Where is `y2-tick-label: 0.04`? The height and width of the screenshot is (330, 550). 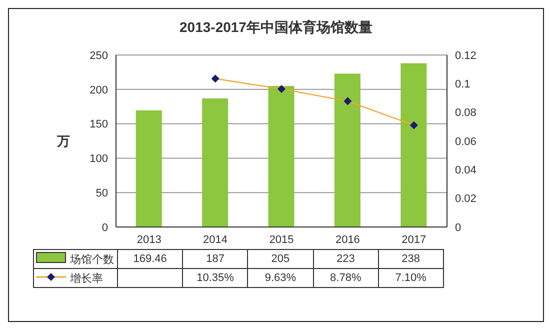
y2-tick-label: 0.04 is located at coordinates (465, 170).